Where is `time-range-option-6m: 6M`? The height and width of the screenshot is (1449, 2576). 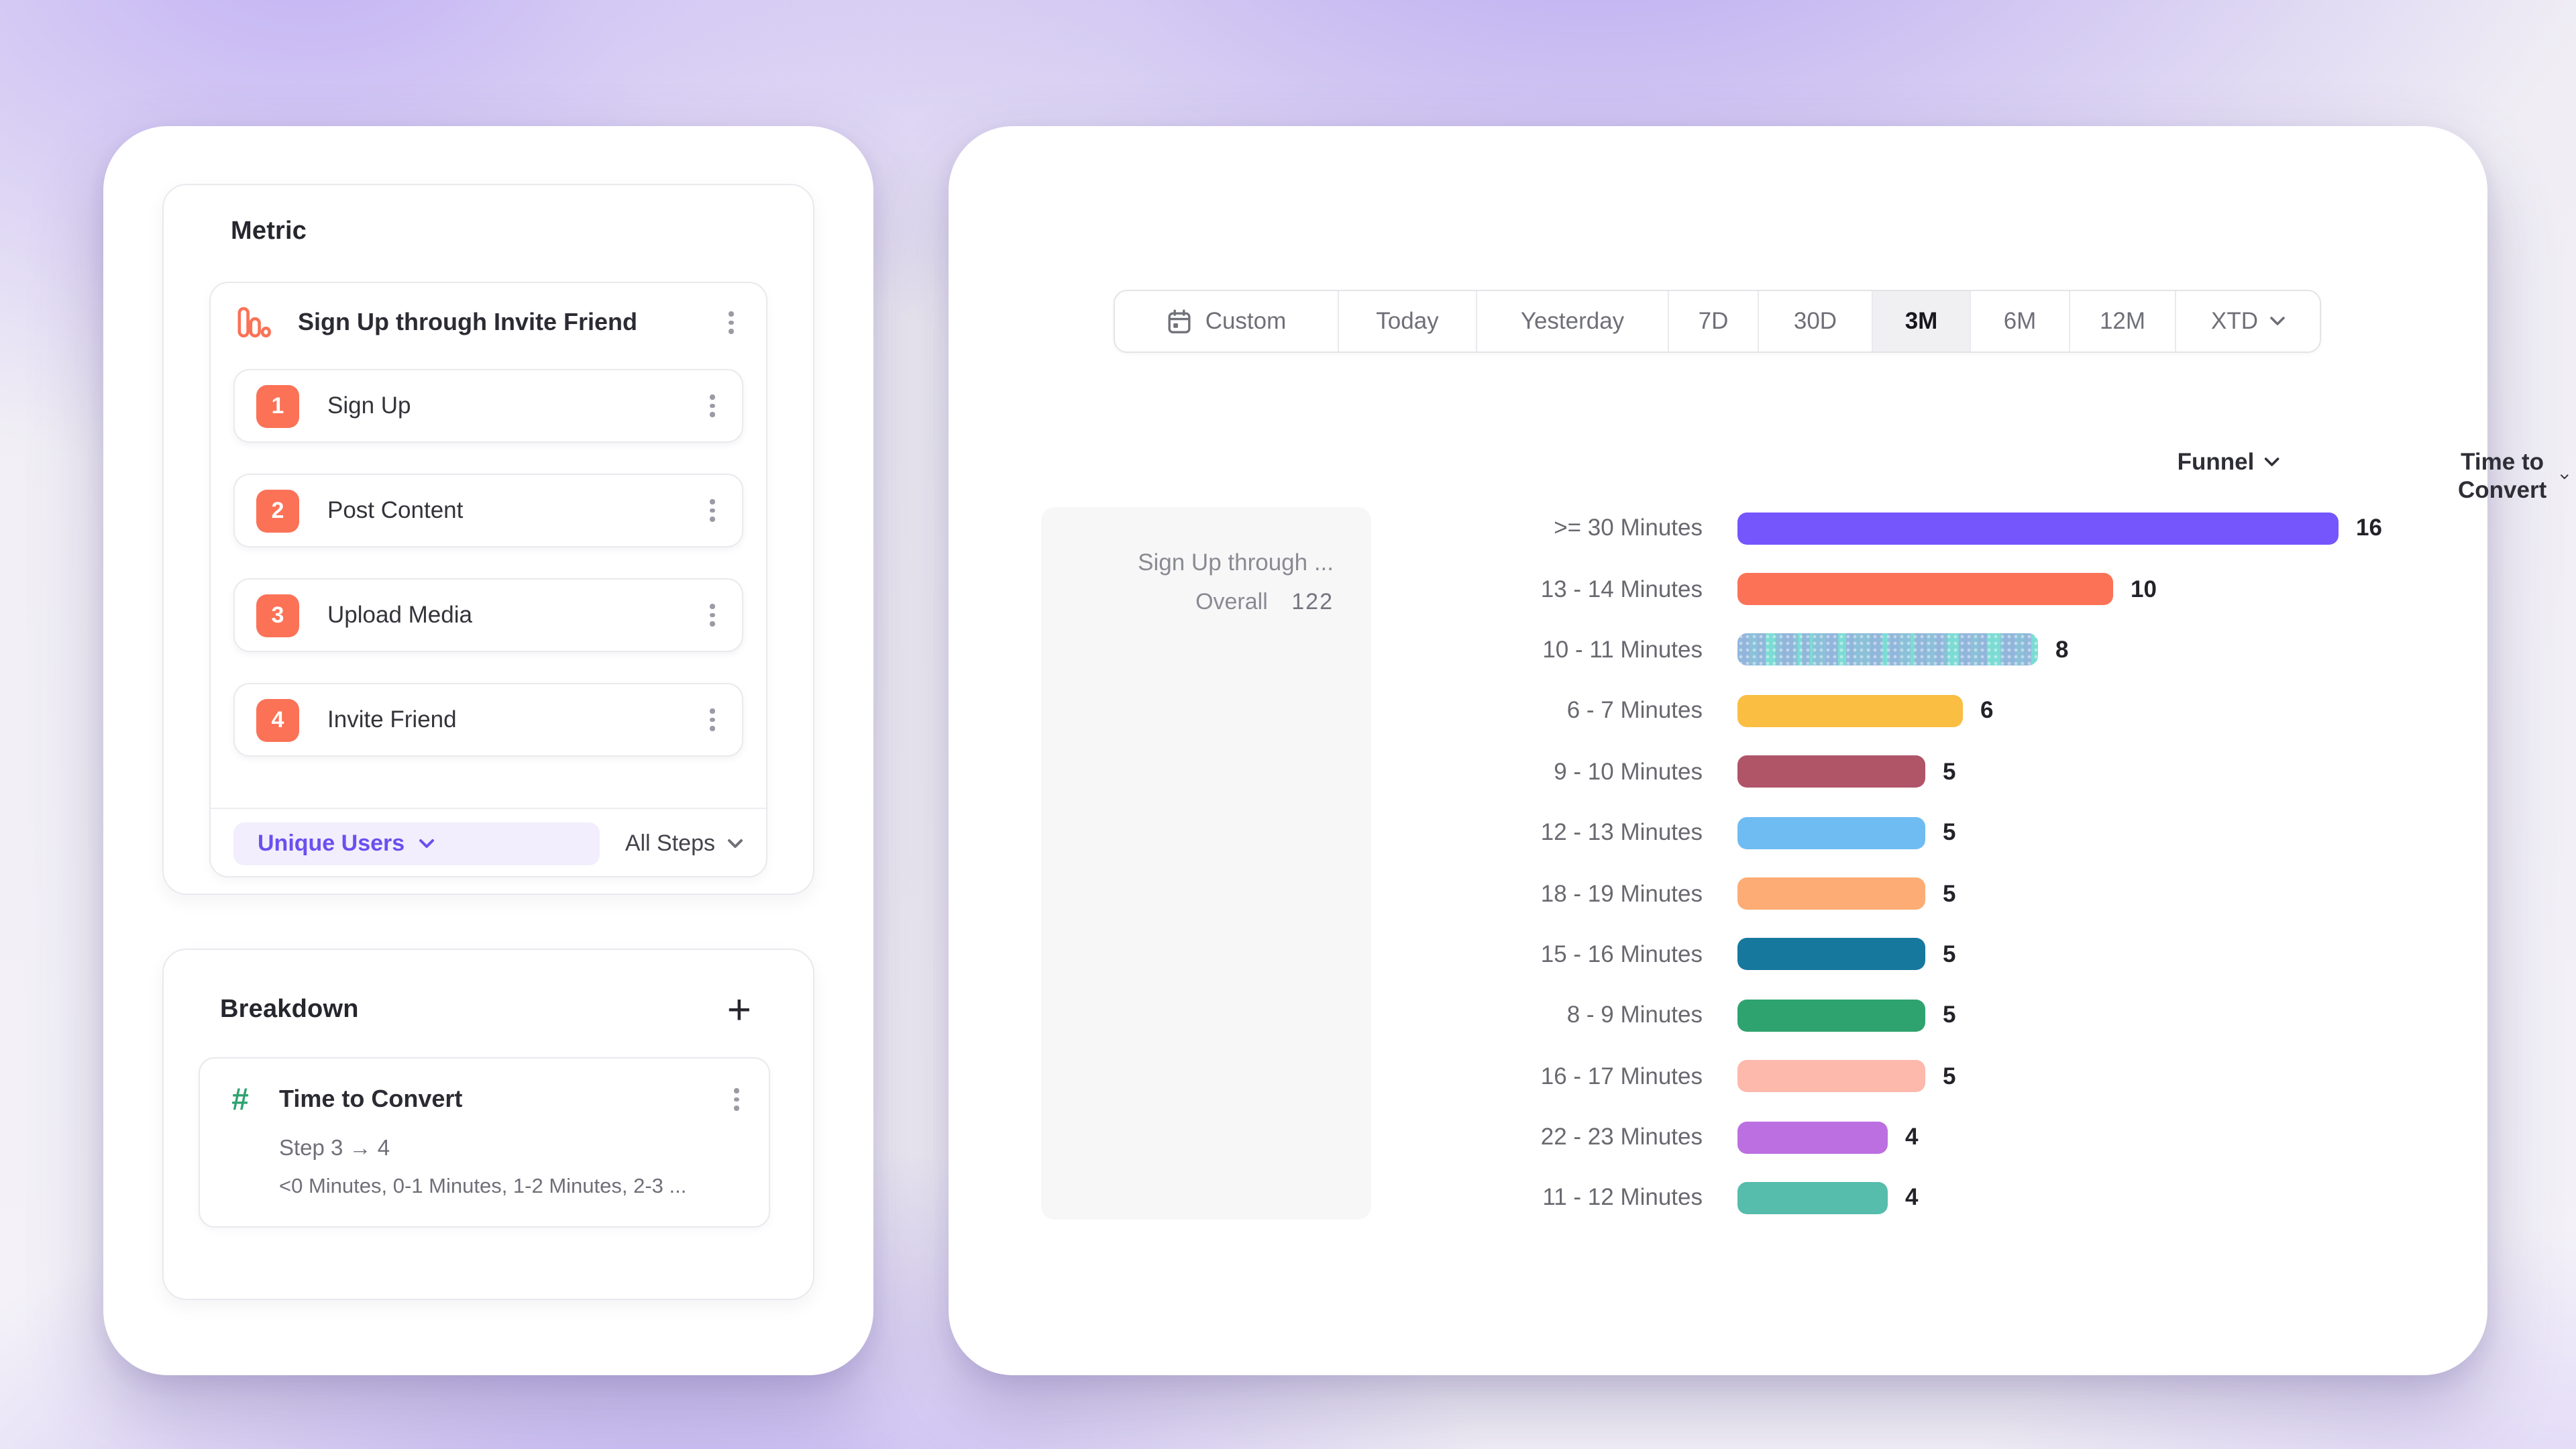
time-range-option-6m: 6M is located at coordinates (2020, 321).